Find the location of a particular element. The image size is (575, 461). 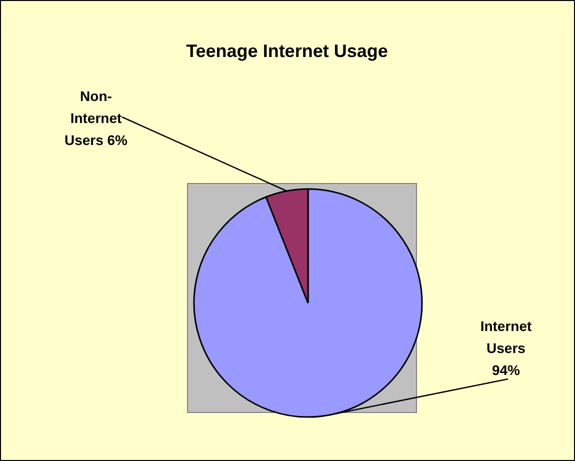

chart-title: Teenage Internet Usage is located at coordinates (287, 51).